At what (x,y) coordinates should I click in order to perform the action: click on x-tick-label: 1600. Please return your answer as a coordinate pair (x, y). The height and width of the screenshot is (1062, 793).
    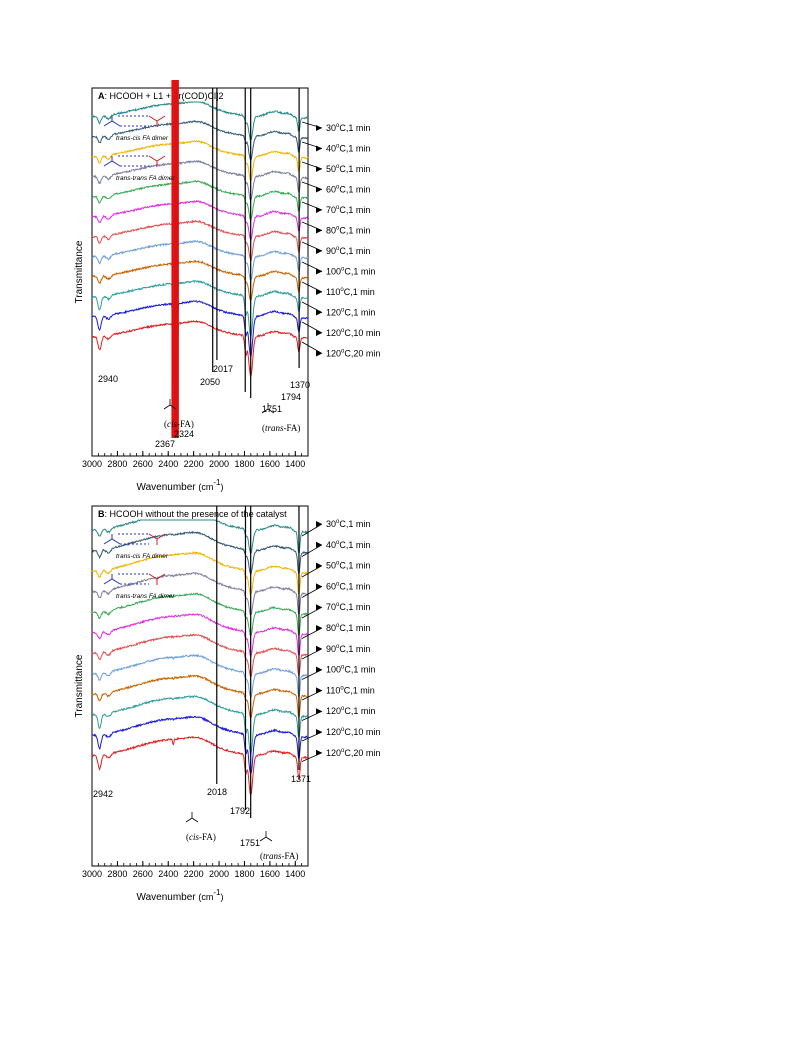
    Looking at the image, I should click on (270, 874).